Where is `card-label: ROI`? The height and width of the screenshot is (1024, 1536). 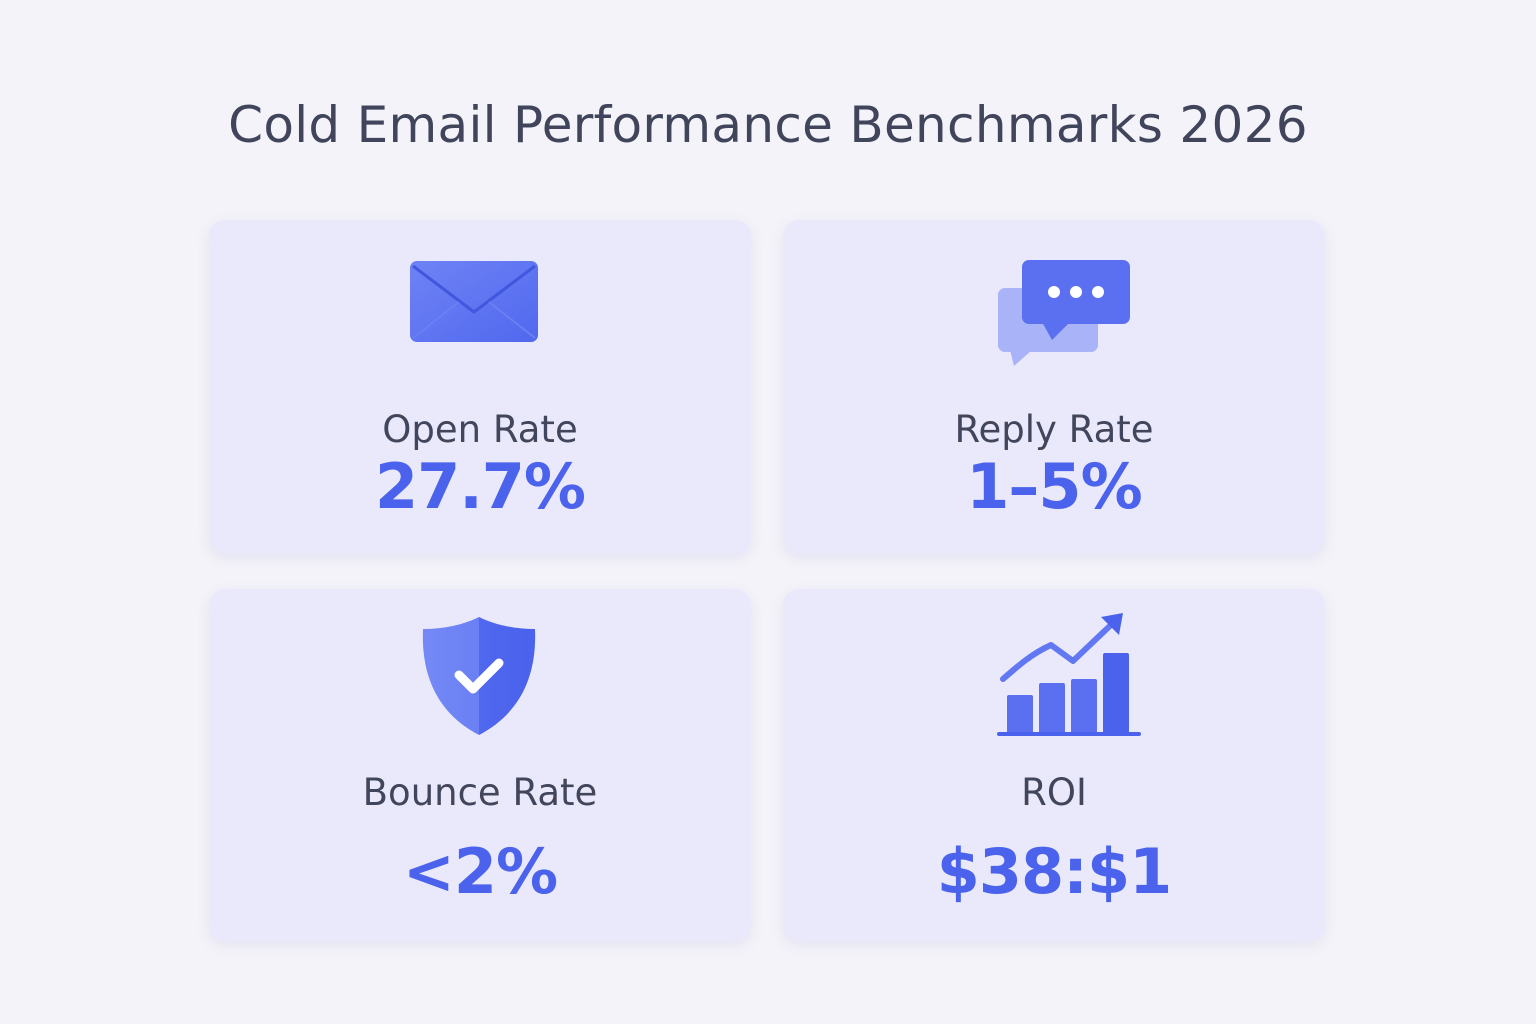 card-label: ROI is located at coordinates (1054, 792).